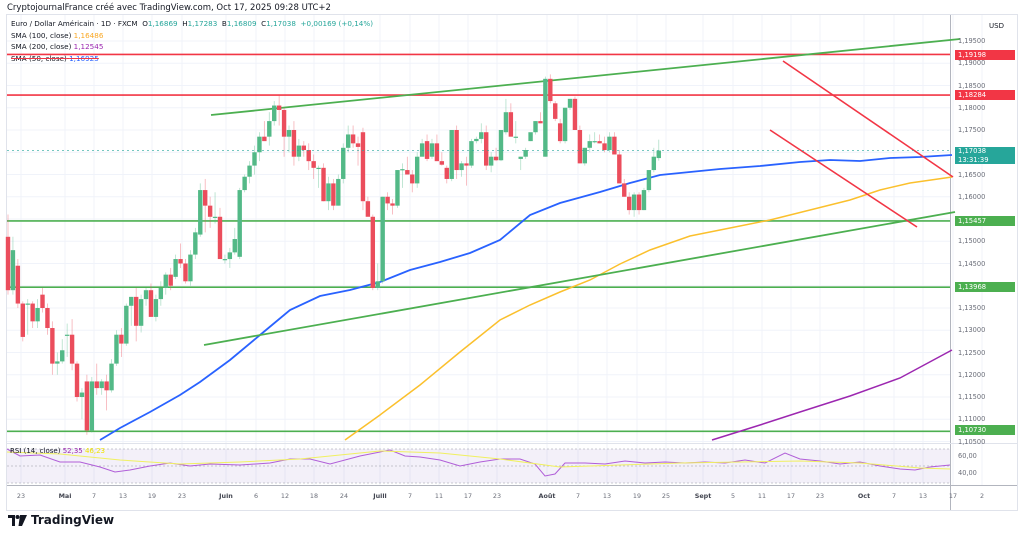  I want to click on time-tick: Mai, so click(65, 496).